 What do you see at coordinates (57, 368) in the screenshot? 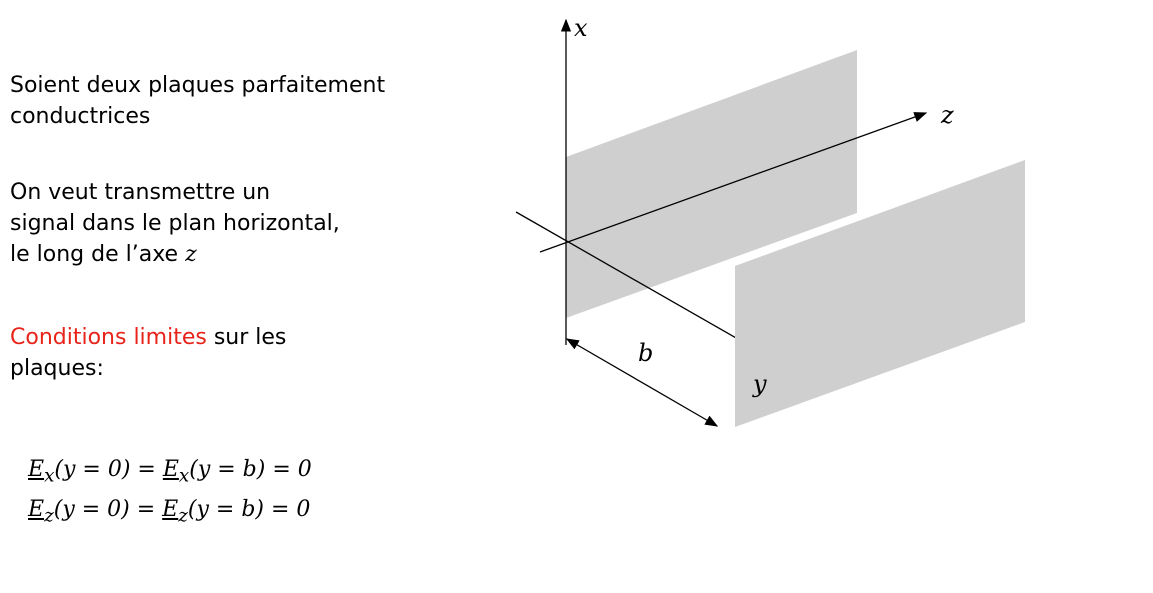
I see `conditions-line-2: plaques:` at bounding box center [57, 368].